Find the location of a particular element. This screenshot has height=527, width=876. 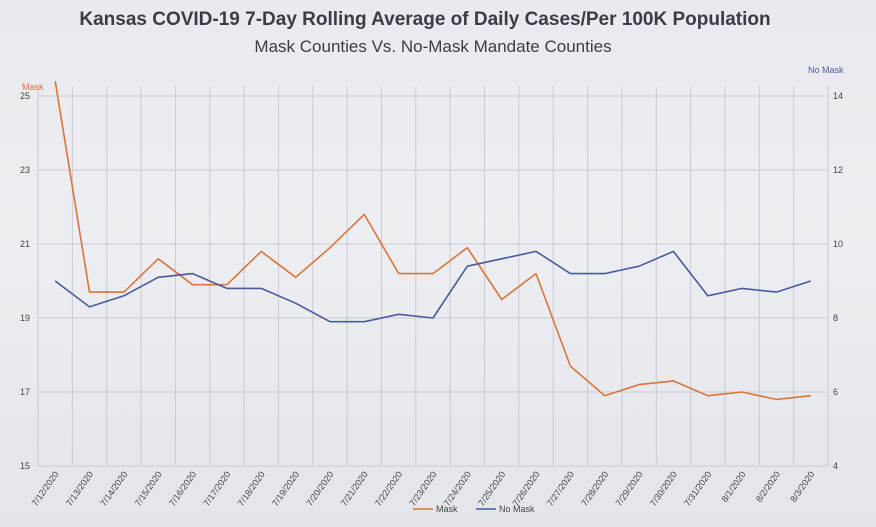

legend-label-mask: Mask is located at coordinates (447, 509).